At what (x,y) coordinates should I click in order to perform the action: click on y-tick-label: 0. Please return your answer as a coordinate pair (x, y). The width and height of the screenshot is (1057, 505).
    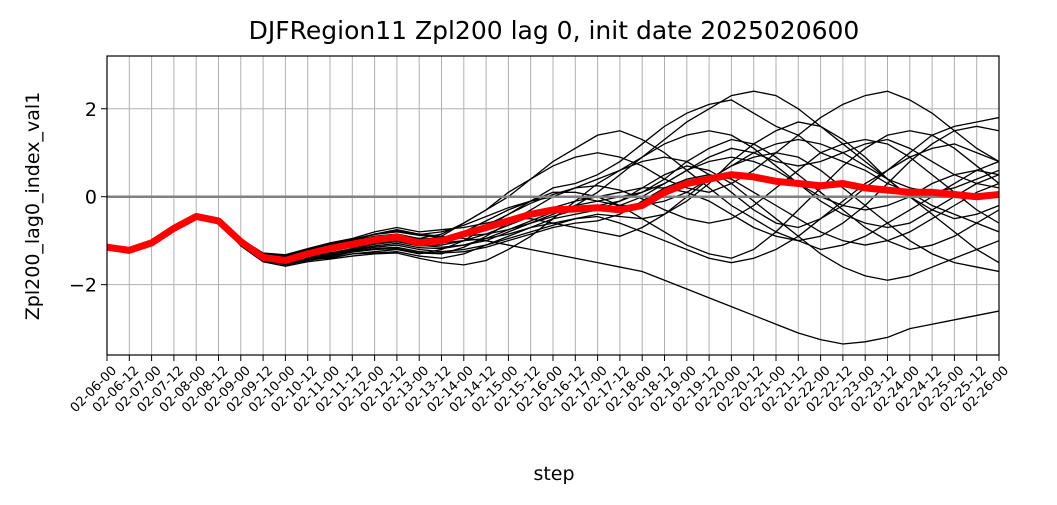
    Looking at the image, I should click on (91, 198).